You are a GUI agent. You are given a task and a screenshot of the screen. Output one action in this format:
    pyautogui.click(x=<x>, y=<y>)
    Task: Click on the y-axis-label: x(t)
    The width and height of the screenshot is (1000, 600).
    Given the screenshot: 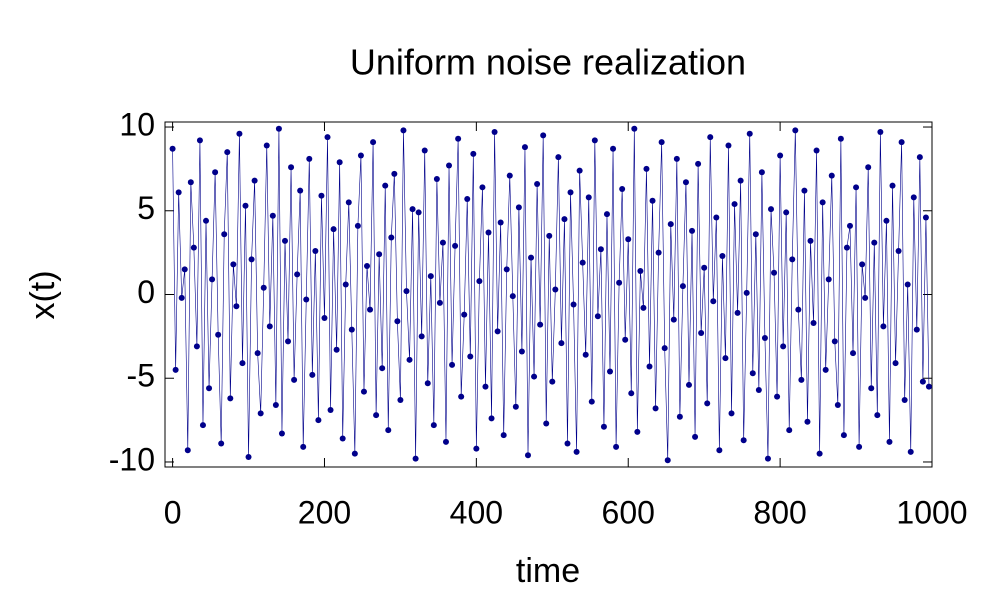 What is the action you would take?
    pyautogui.click(x=43, y=294)
    